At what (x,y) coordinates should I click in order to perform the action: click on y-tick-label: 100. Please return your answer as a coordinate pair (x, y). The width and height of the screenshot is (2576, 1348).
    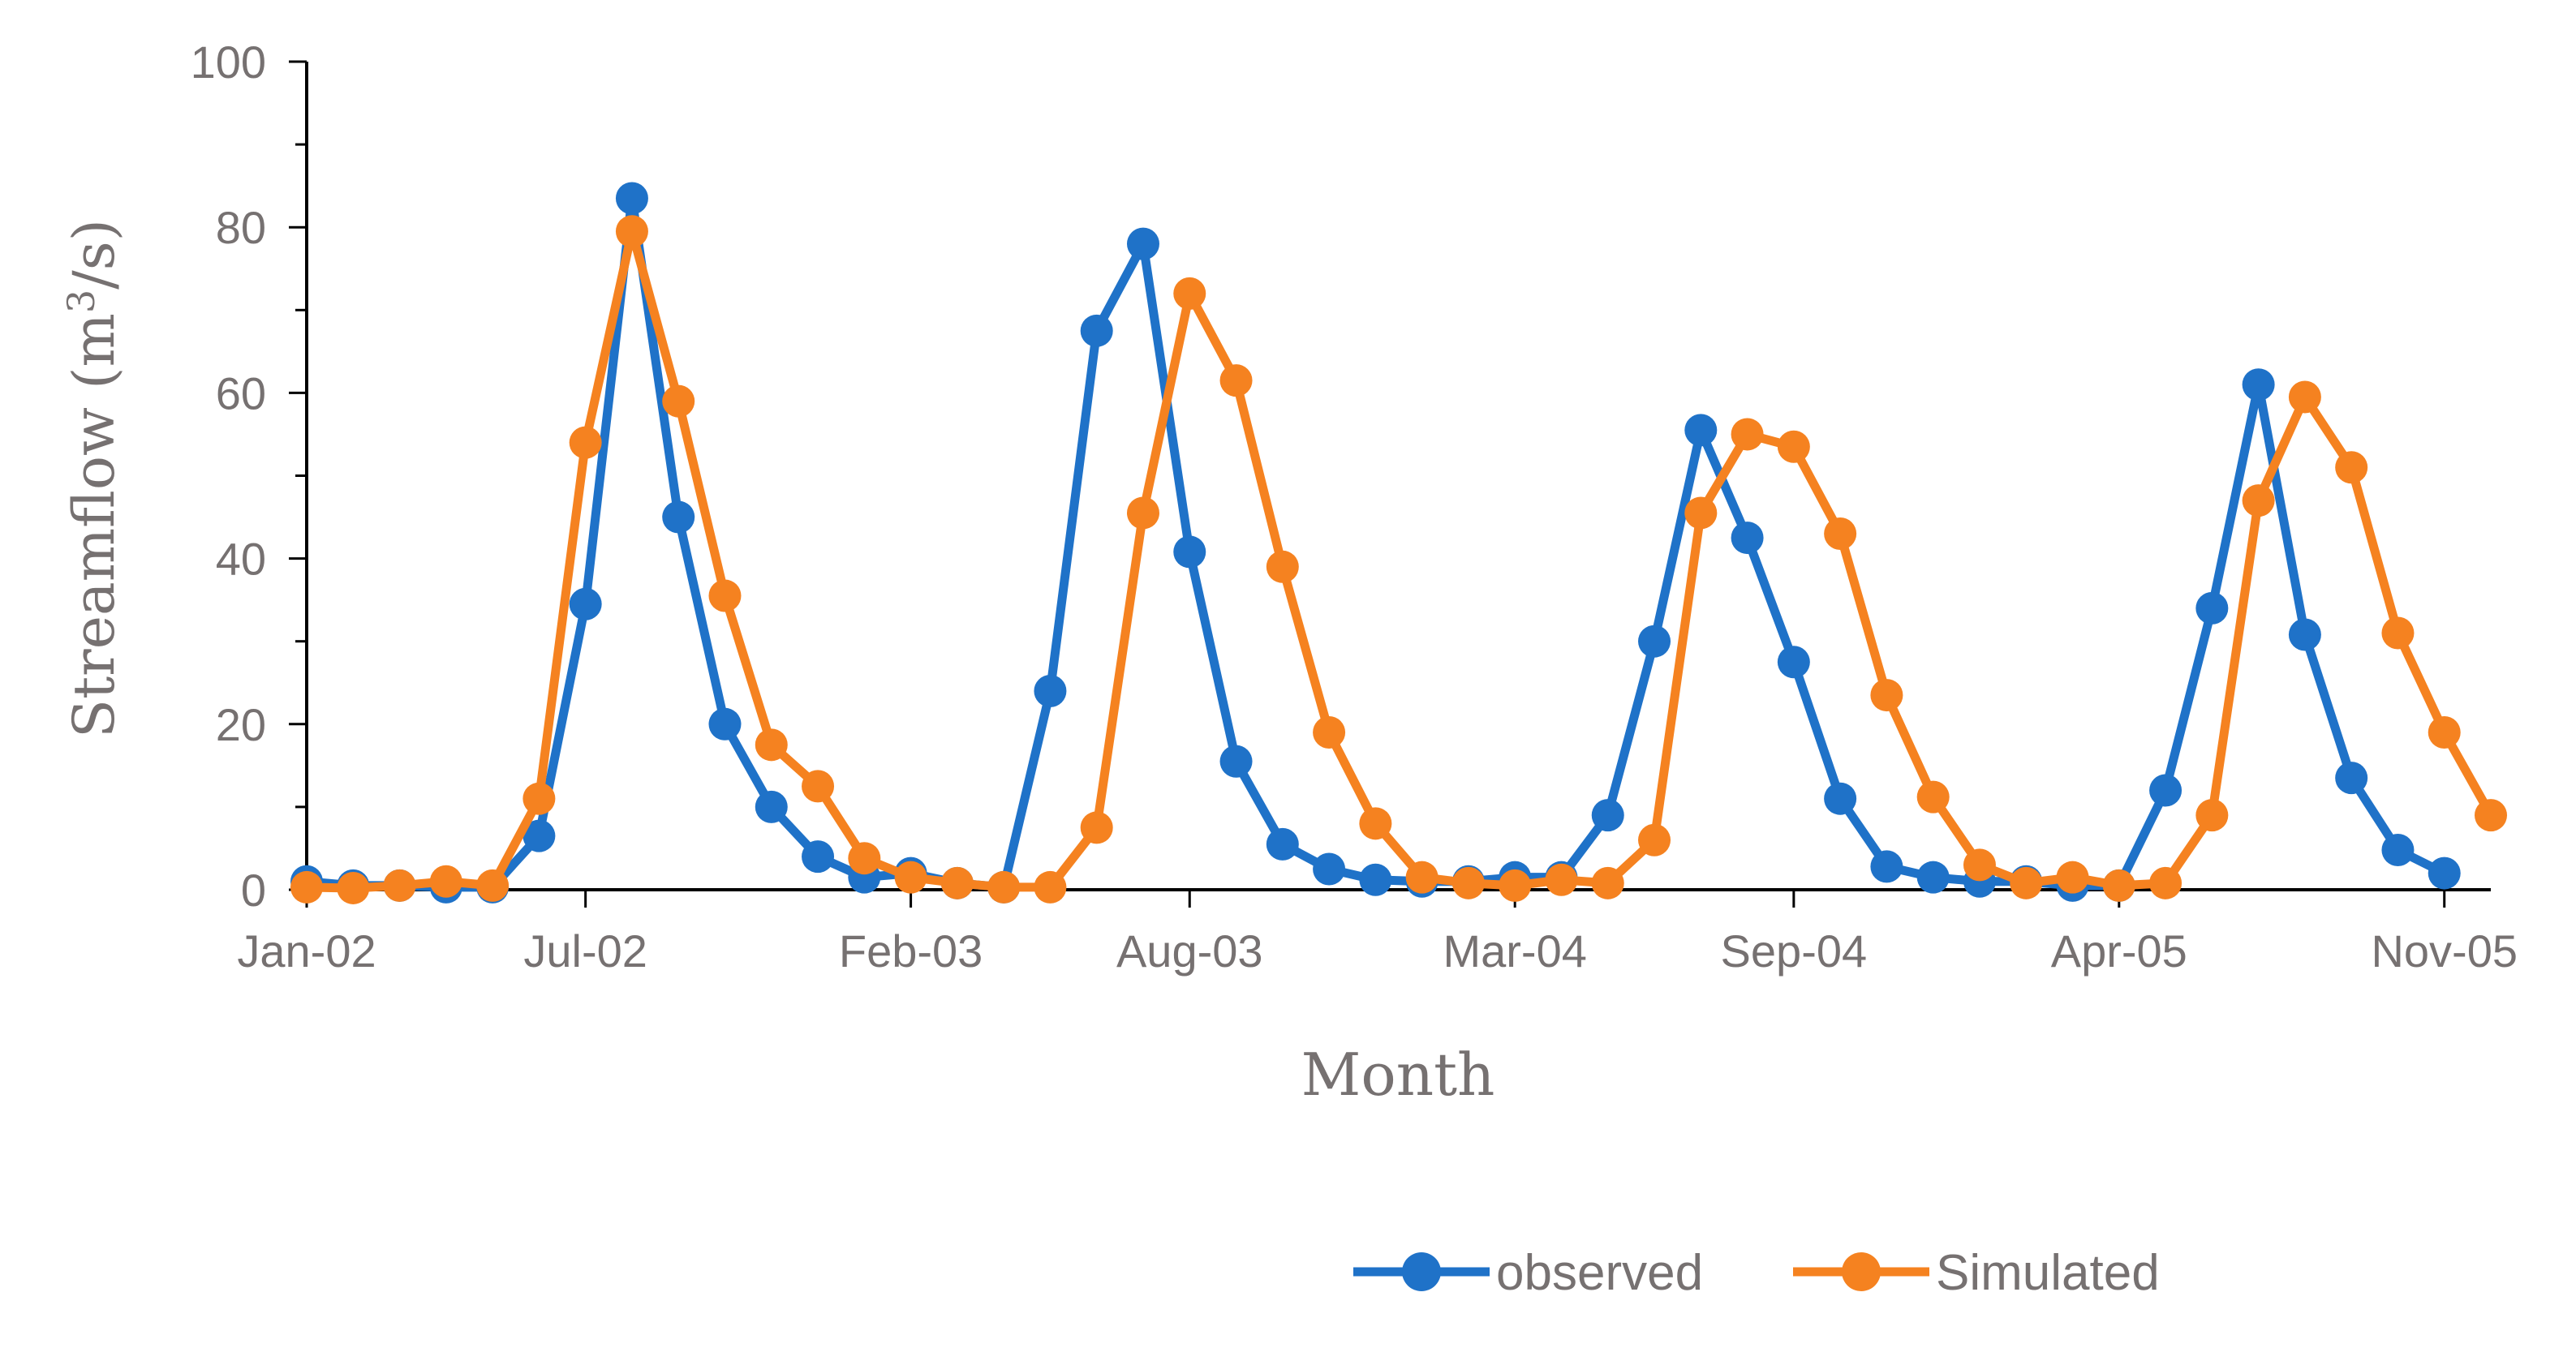
    Looking at the image, I should click on (228, 62).